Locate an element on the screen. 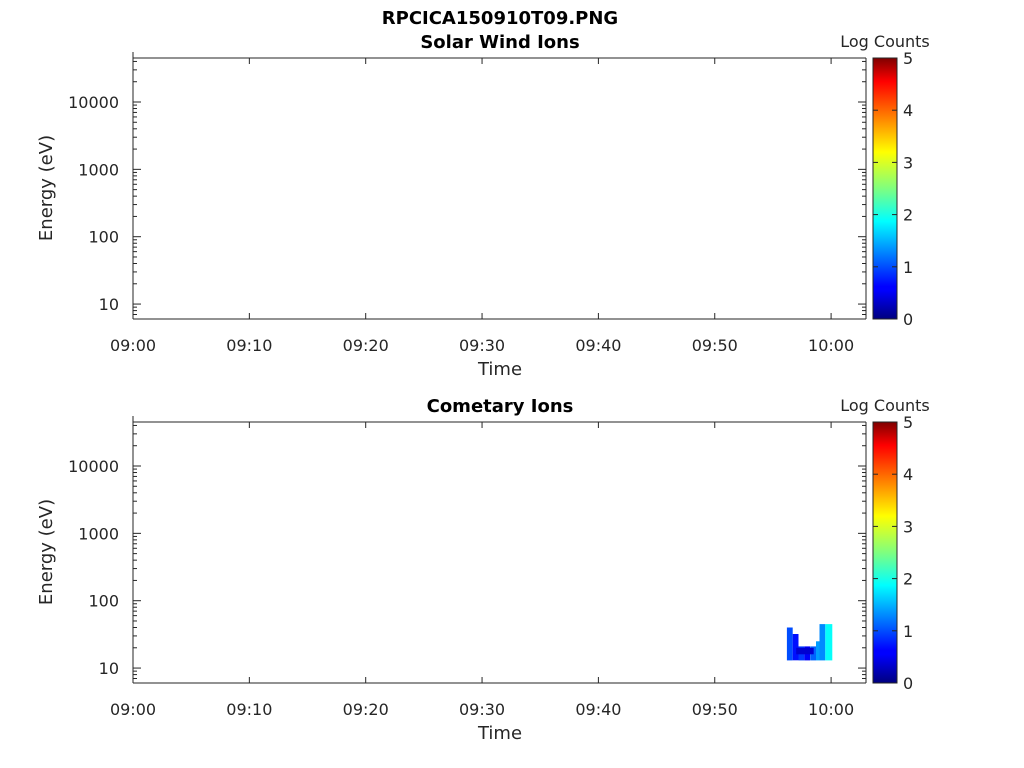 The height and width of the screenshot is (768, 1024). figure-title: RPCICA150910T09.PNG is located at coordinates (500, 18).